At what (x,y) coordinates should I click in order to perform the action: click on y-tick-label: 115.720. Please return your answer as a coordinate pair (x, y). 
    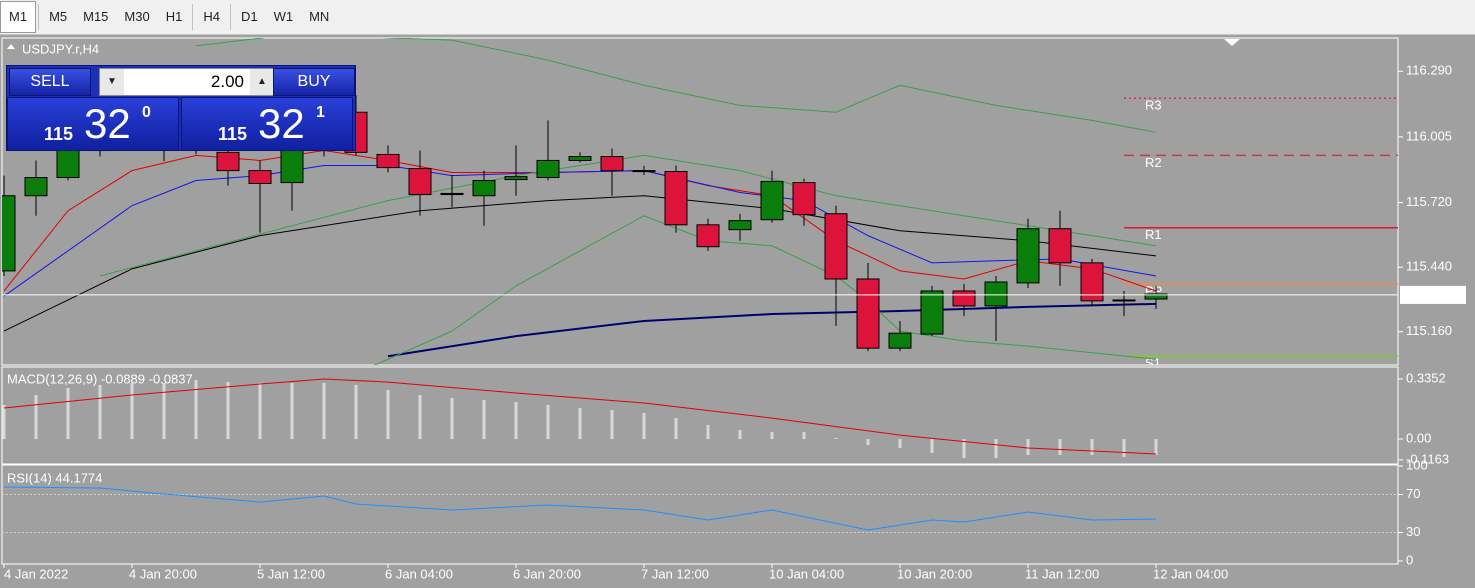
    Looking at the image, I should click on (1429, 201).